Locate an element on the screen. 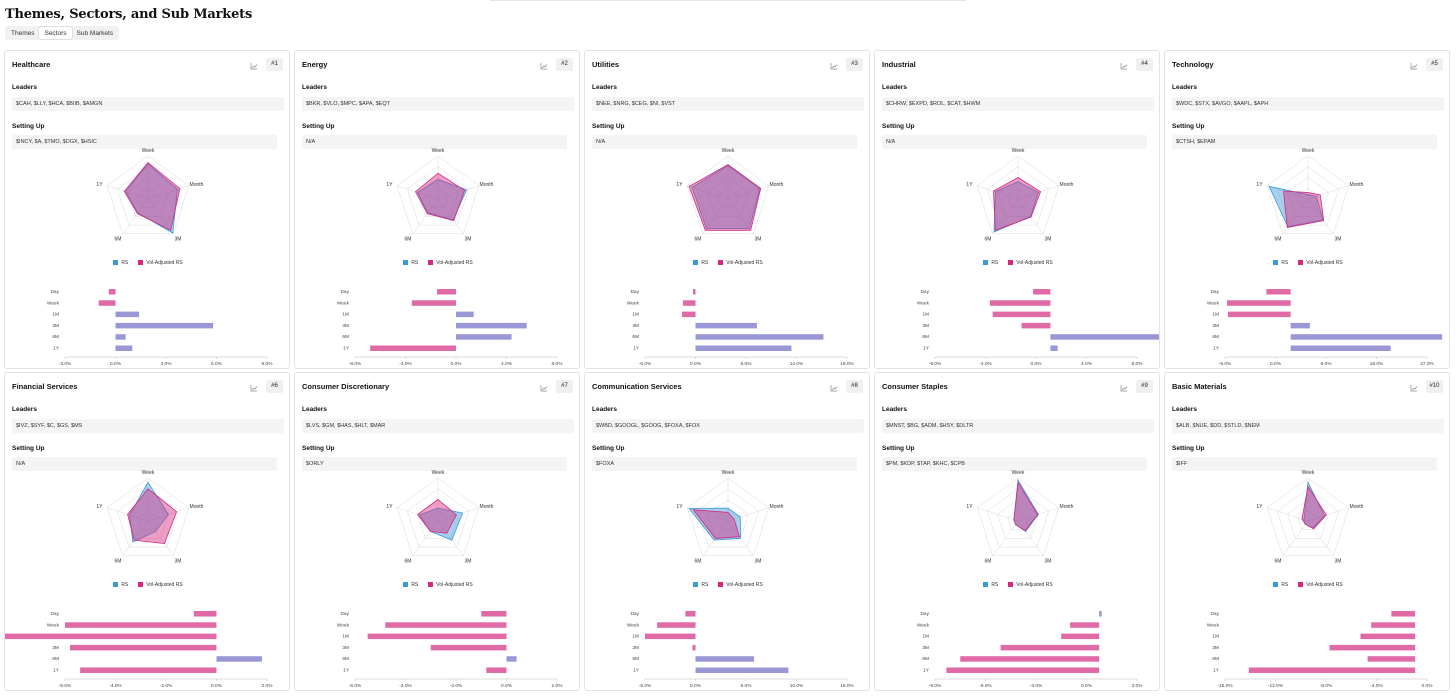 This screenshot has height=697, width=1456. tab-sub-markets: Sub Markets is located at coordinates (95, 33).